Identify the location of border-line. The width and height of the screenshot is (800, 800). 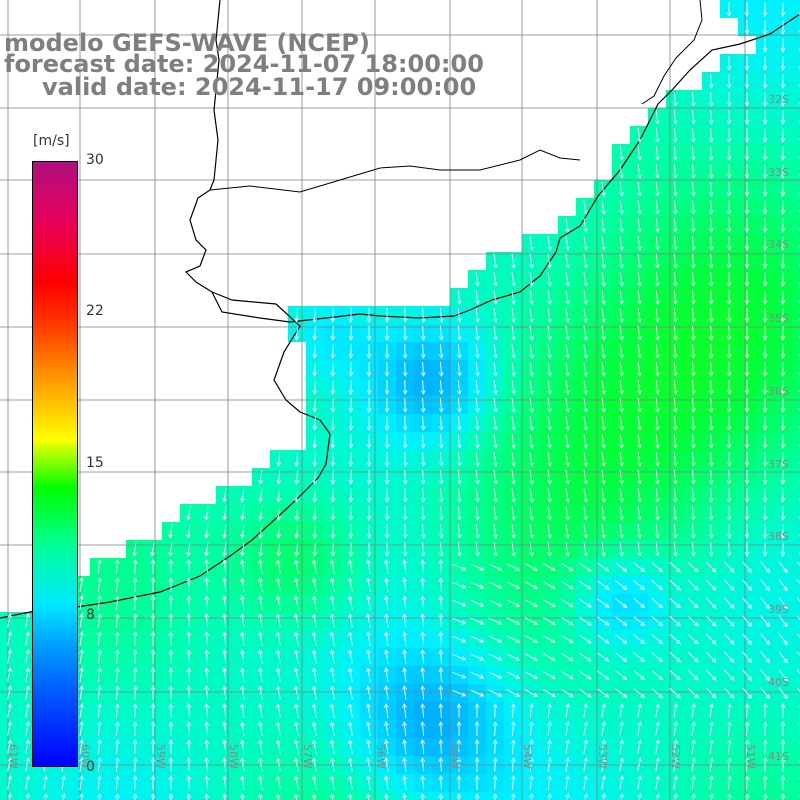
(395, 171).